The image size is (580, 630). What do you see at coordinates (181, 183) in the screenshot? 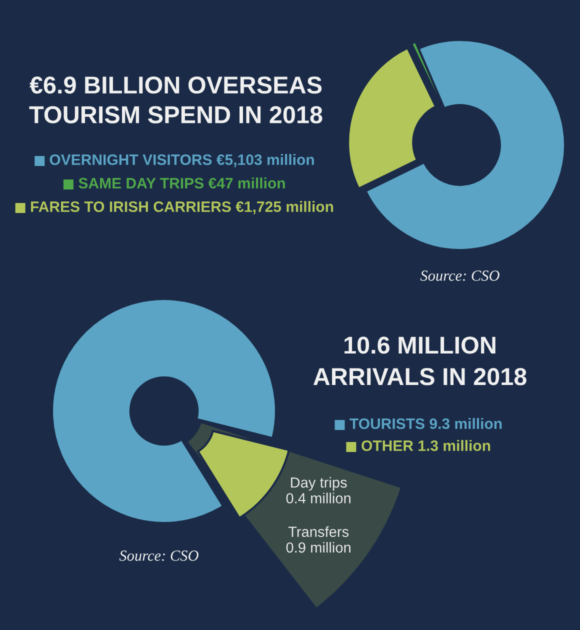
I see `legend-label: SAME DAY TRIPS €47 million` at bounding box center [181, 183].